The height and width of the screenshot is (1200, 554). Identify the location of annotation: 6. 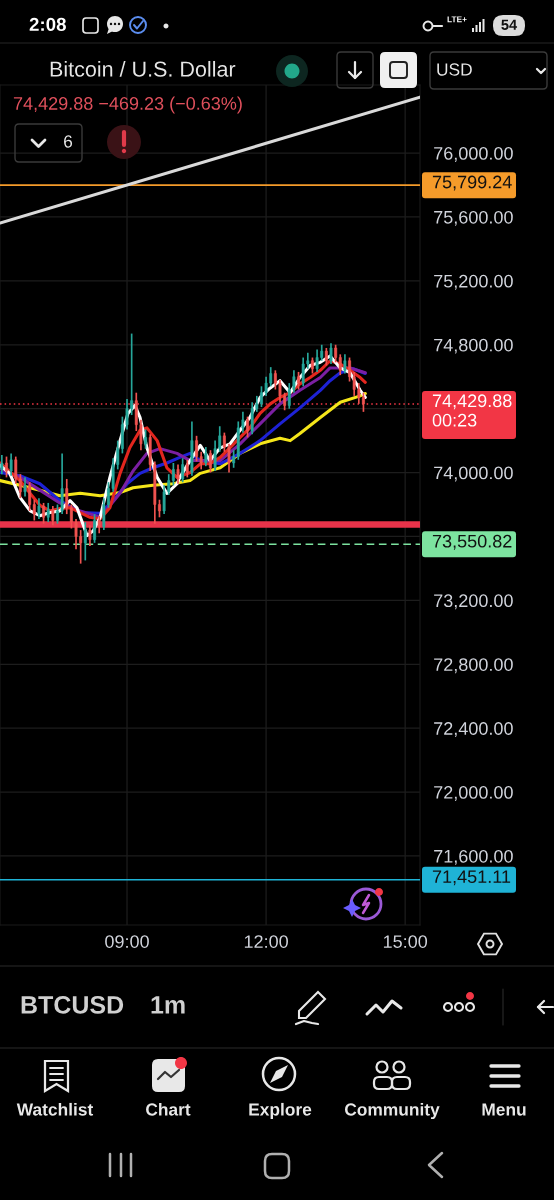
(68, 141).